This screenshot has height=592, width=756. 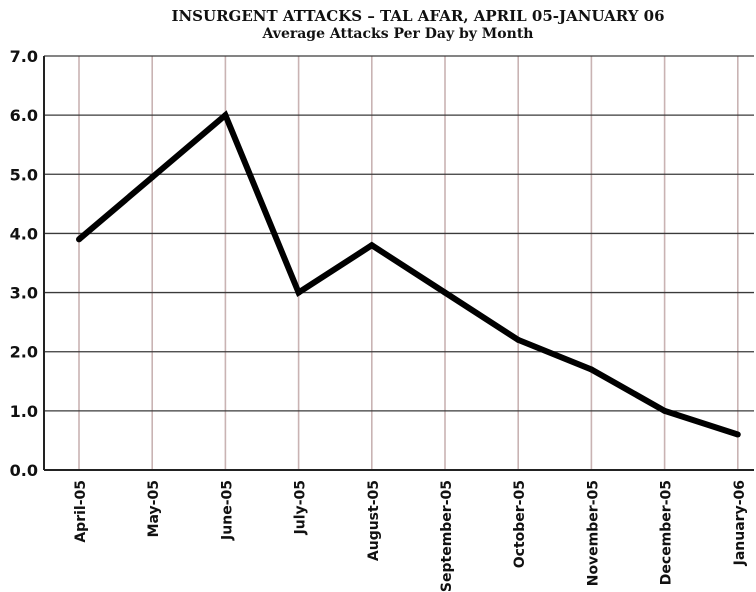 I want to click on x-tick-label: September-05, so click(x=447, y=536).